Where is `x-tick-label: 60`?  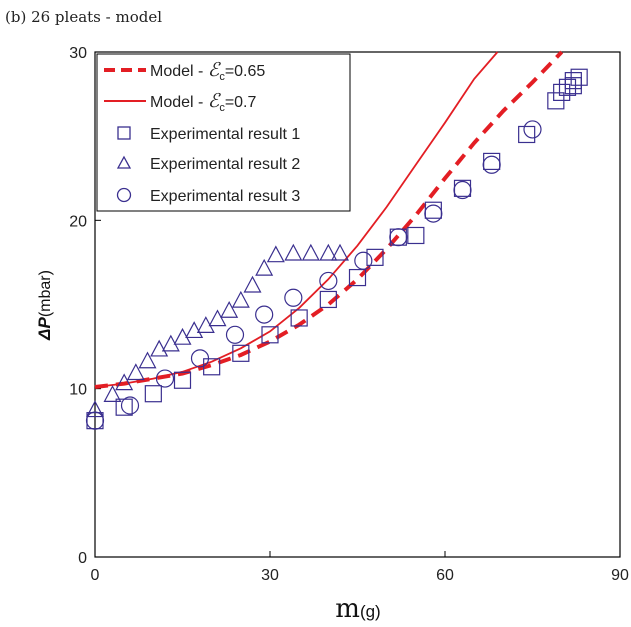
x-tick-label: 60 is located at coordinates (445, 575).